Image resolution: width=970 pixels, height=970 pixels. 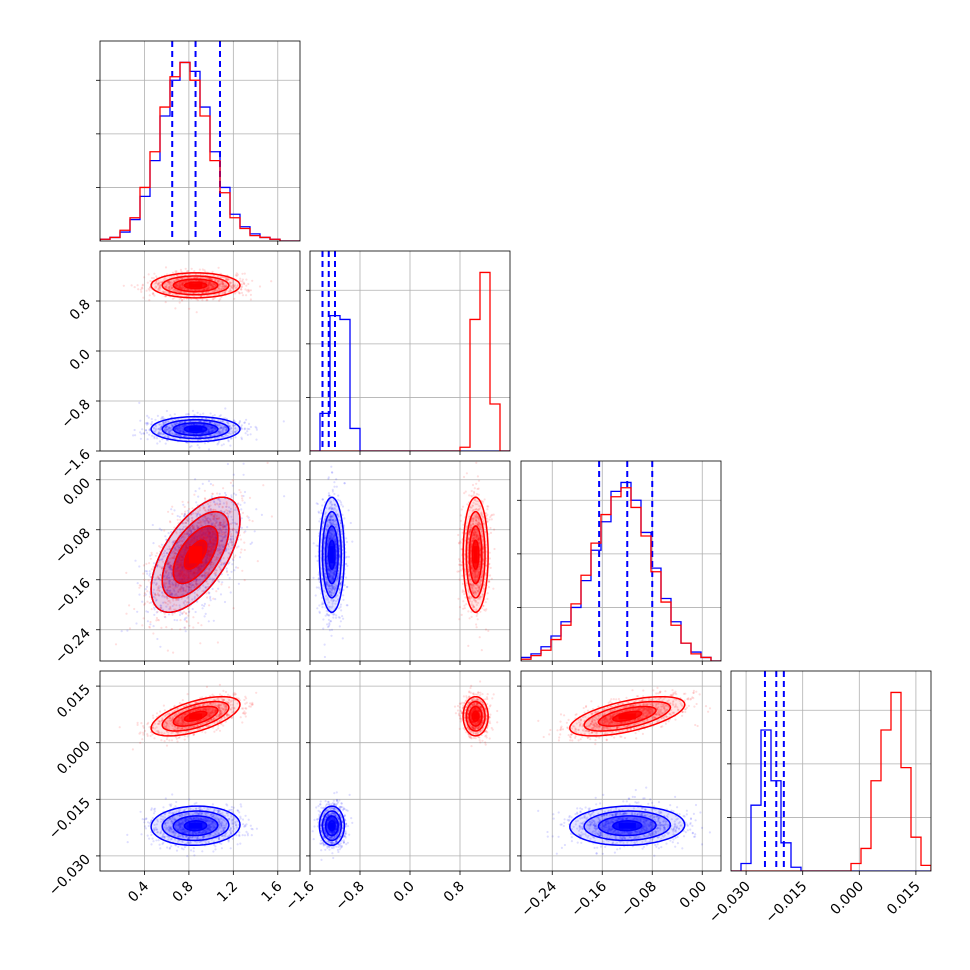 What do you see at coordinates (76, 491) in the screenshot?
I see `y-tick-label: 0.00` at bounding box center [76, 491].